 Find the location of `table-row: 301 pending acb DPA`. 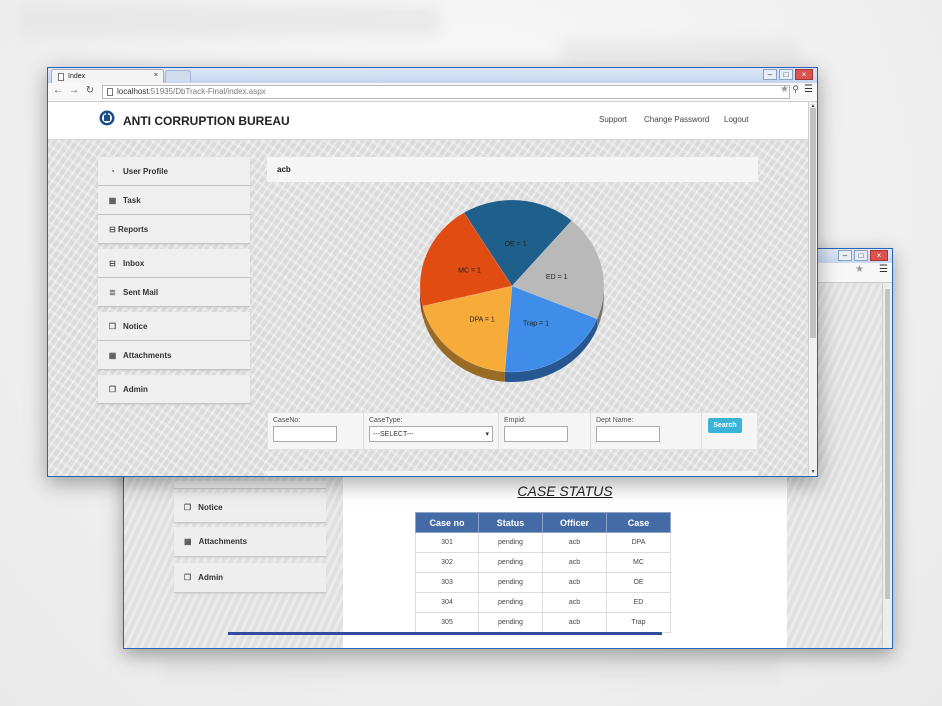

table-row: 301 pending acb DPA is located at coordinates (543, 542).